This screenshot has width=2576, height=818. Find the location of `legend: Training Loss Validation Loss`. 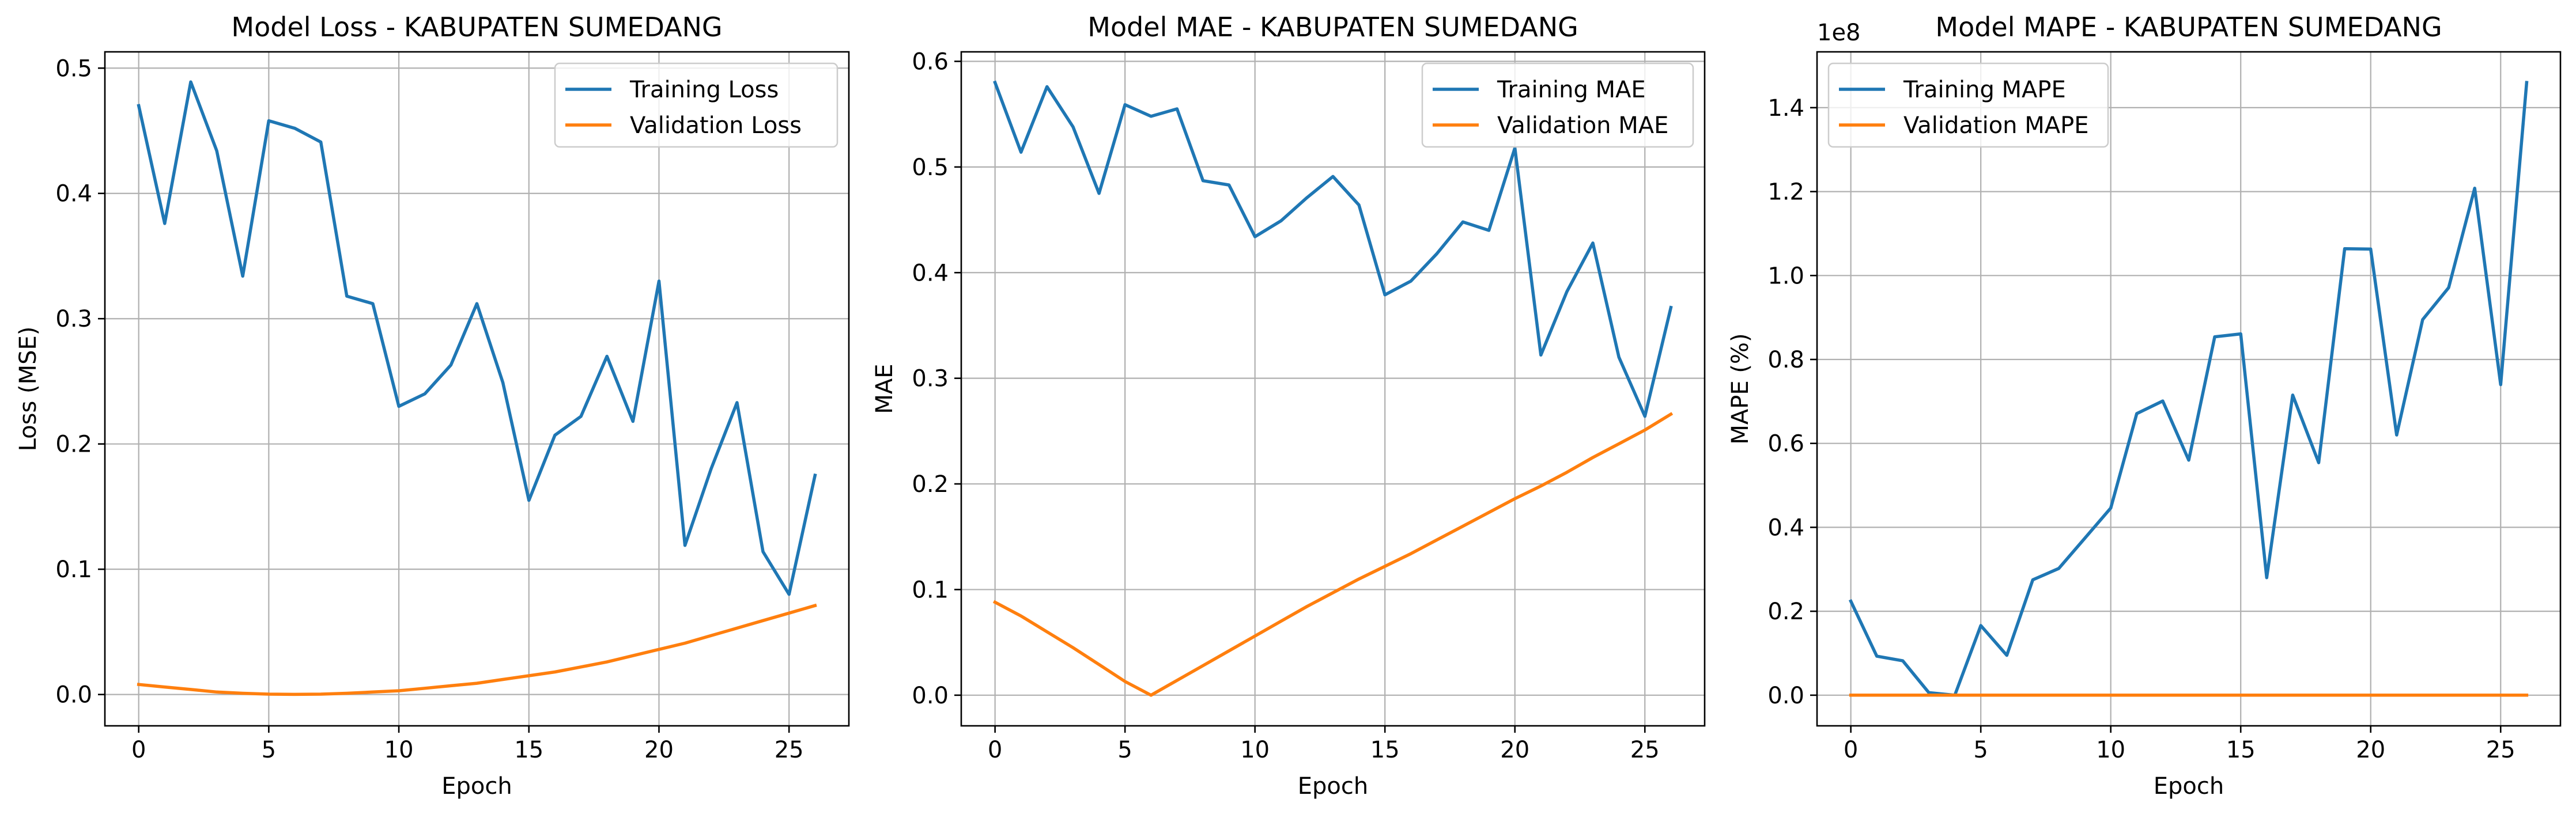

legend: Training Loss Validation Loss is located at coordinates (696, 105).